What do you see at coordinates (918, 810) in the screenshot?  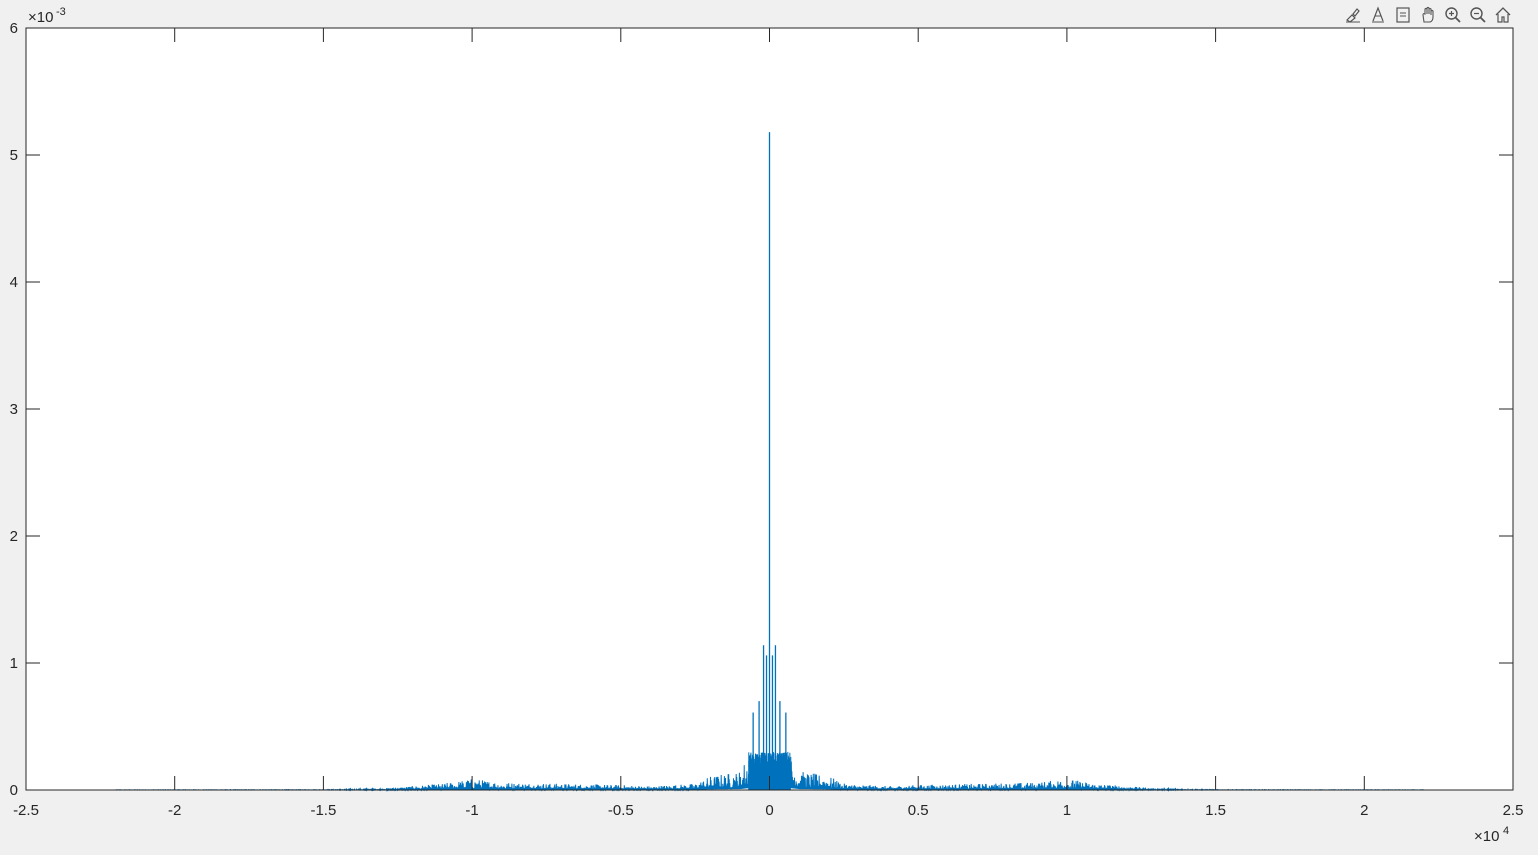 I see `x-tick-label: 0.5` at bounding box center [918, 810].